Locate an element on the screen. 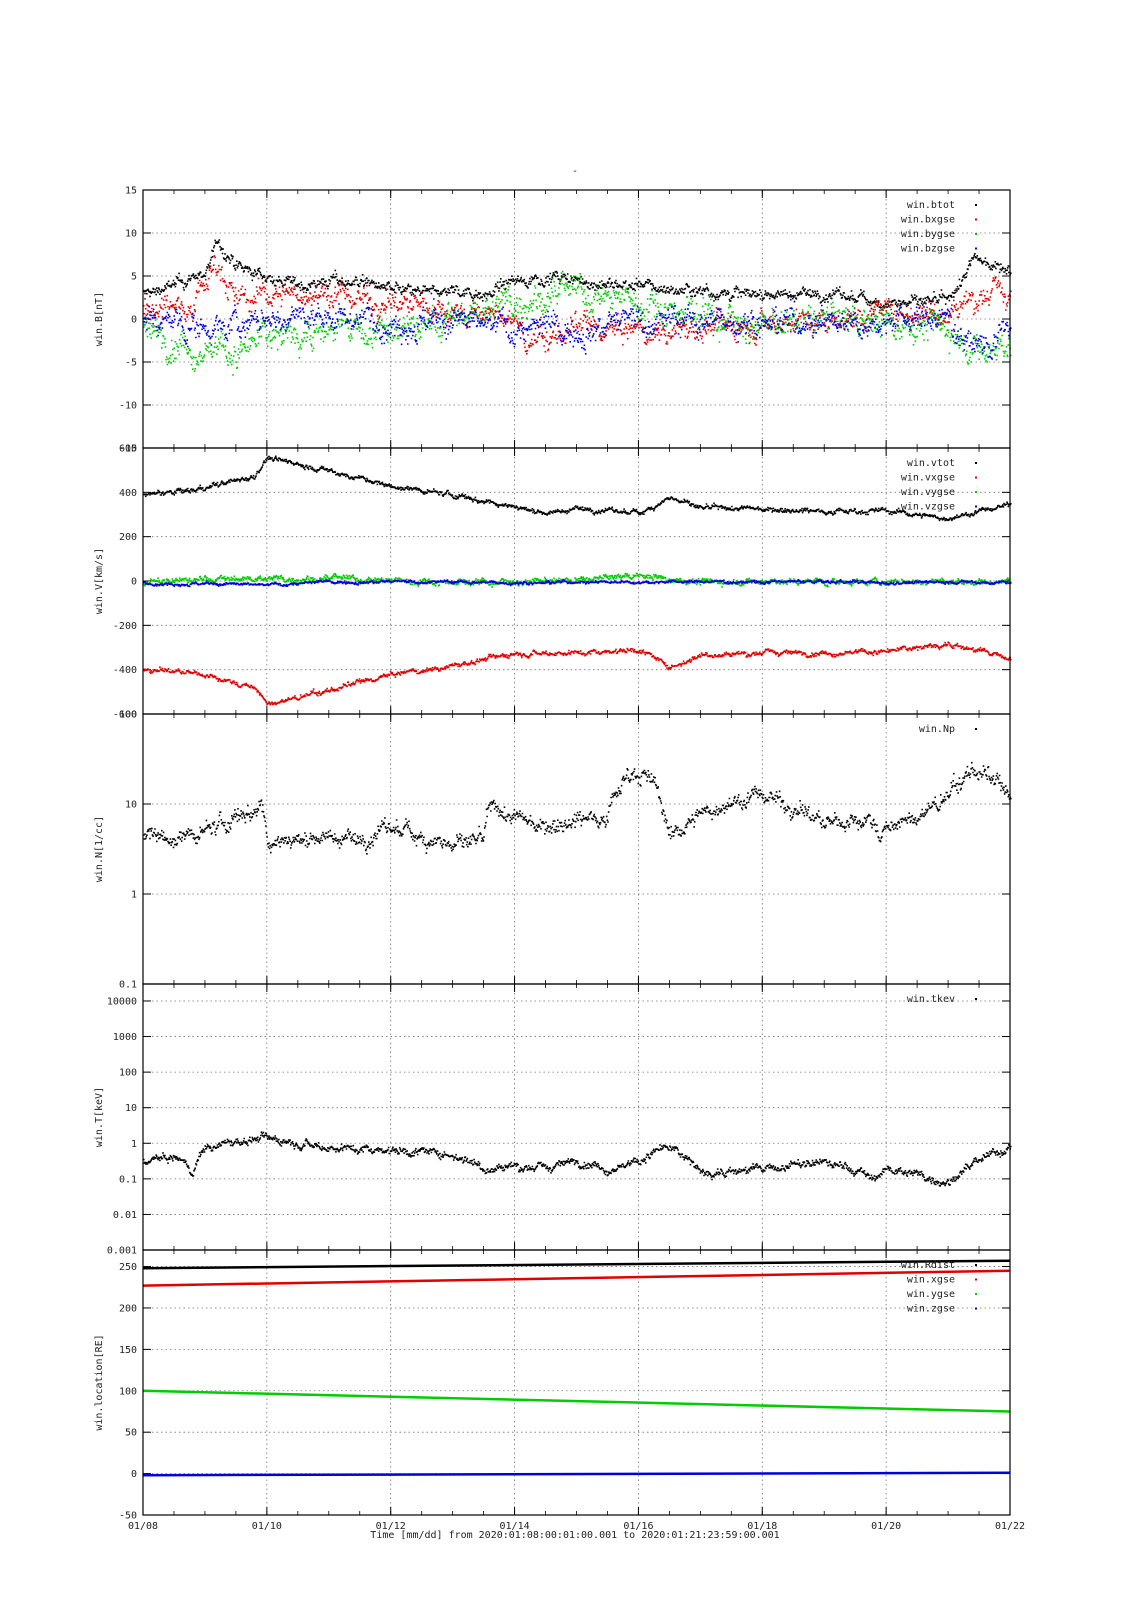 The width and height of the screenshot is (1131, 1600). y-tick-label: -600 is located at coordinates (125, 715).